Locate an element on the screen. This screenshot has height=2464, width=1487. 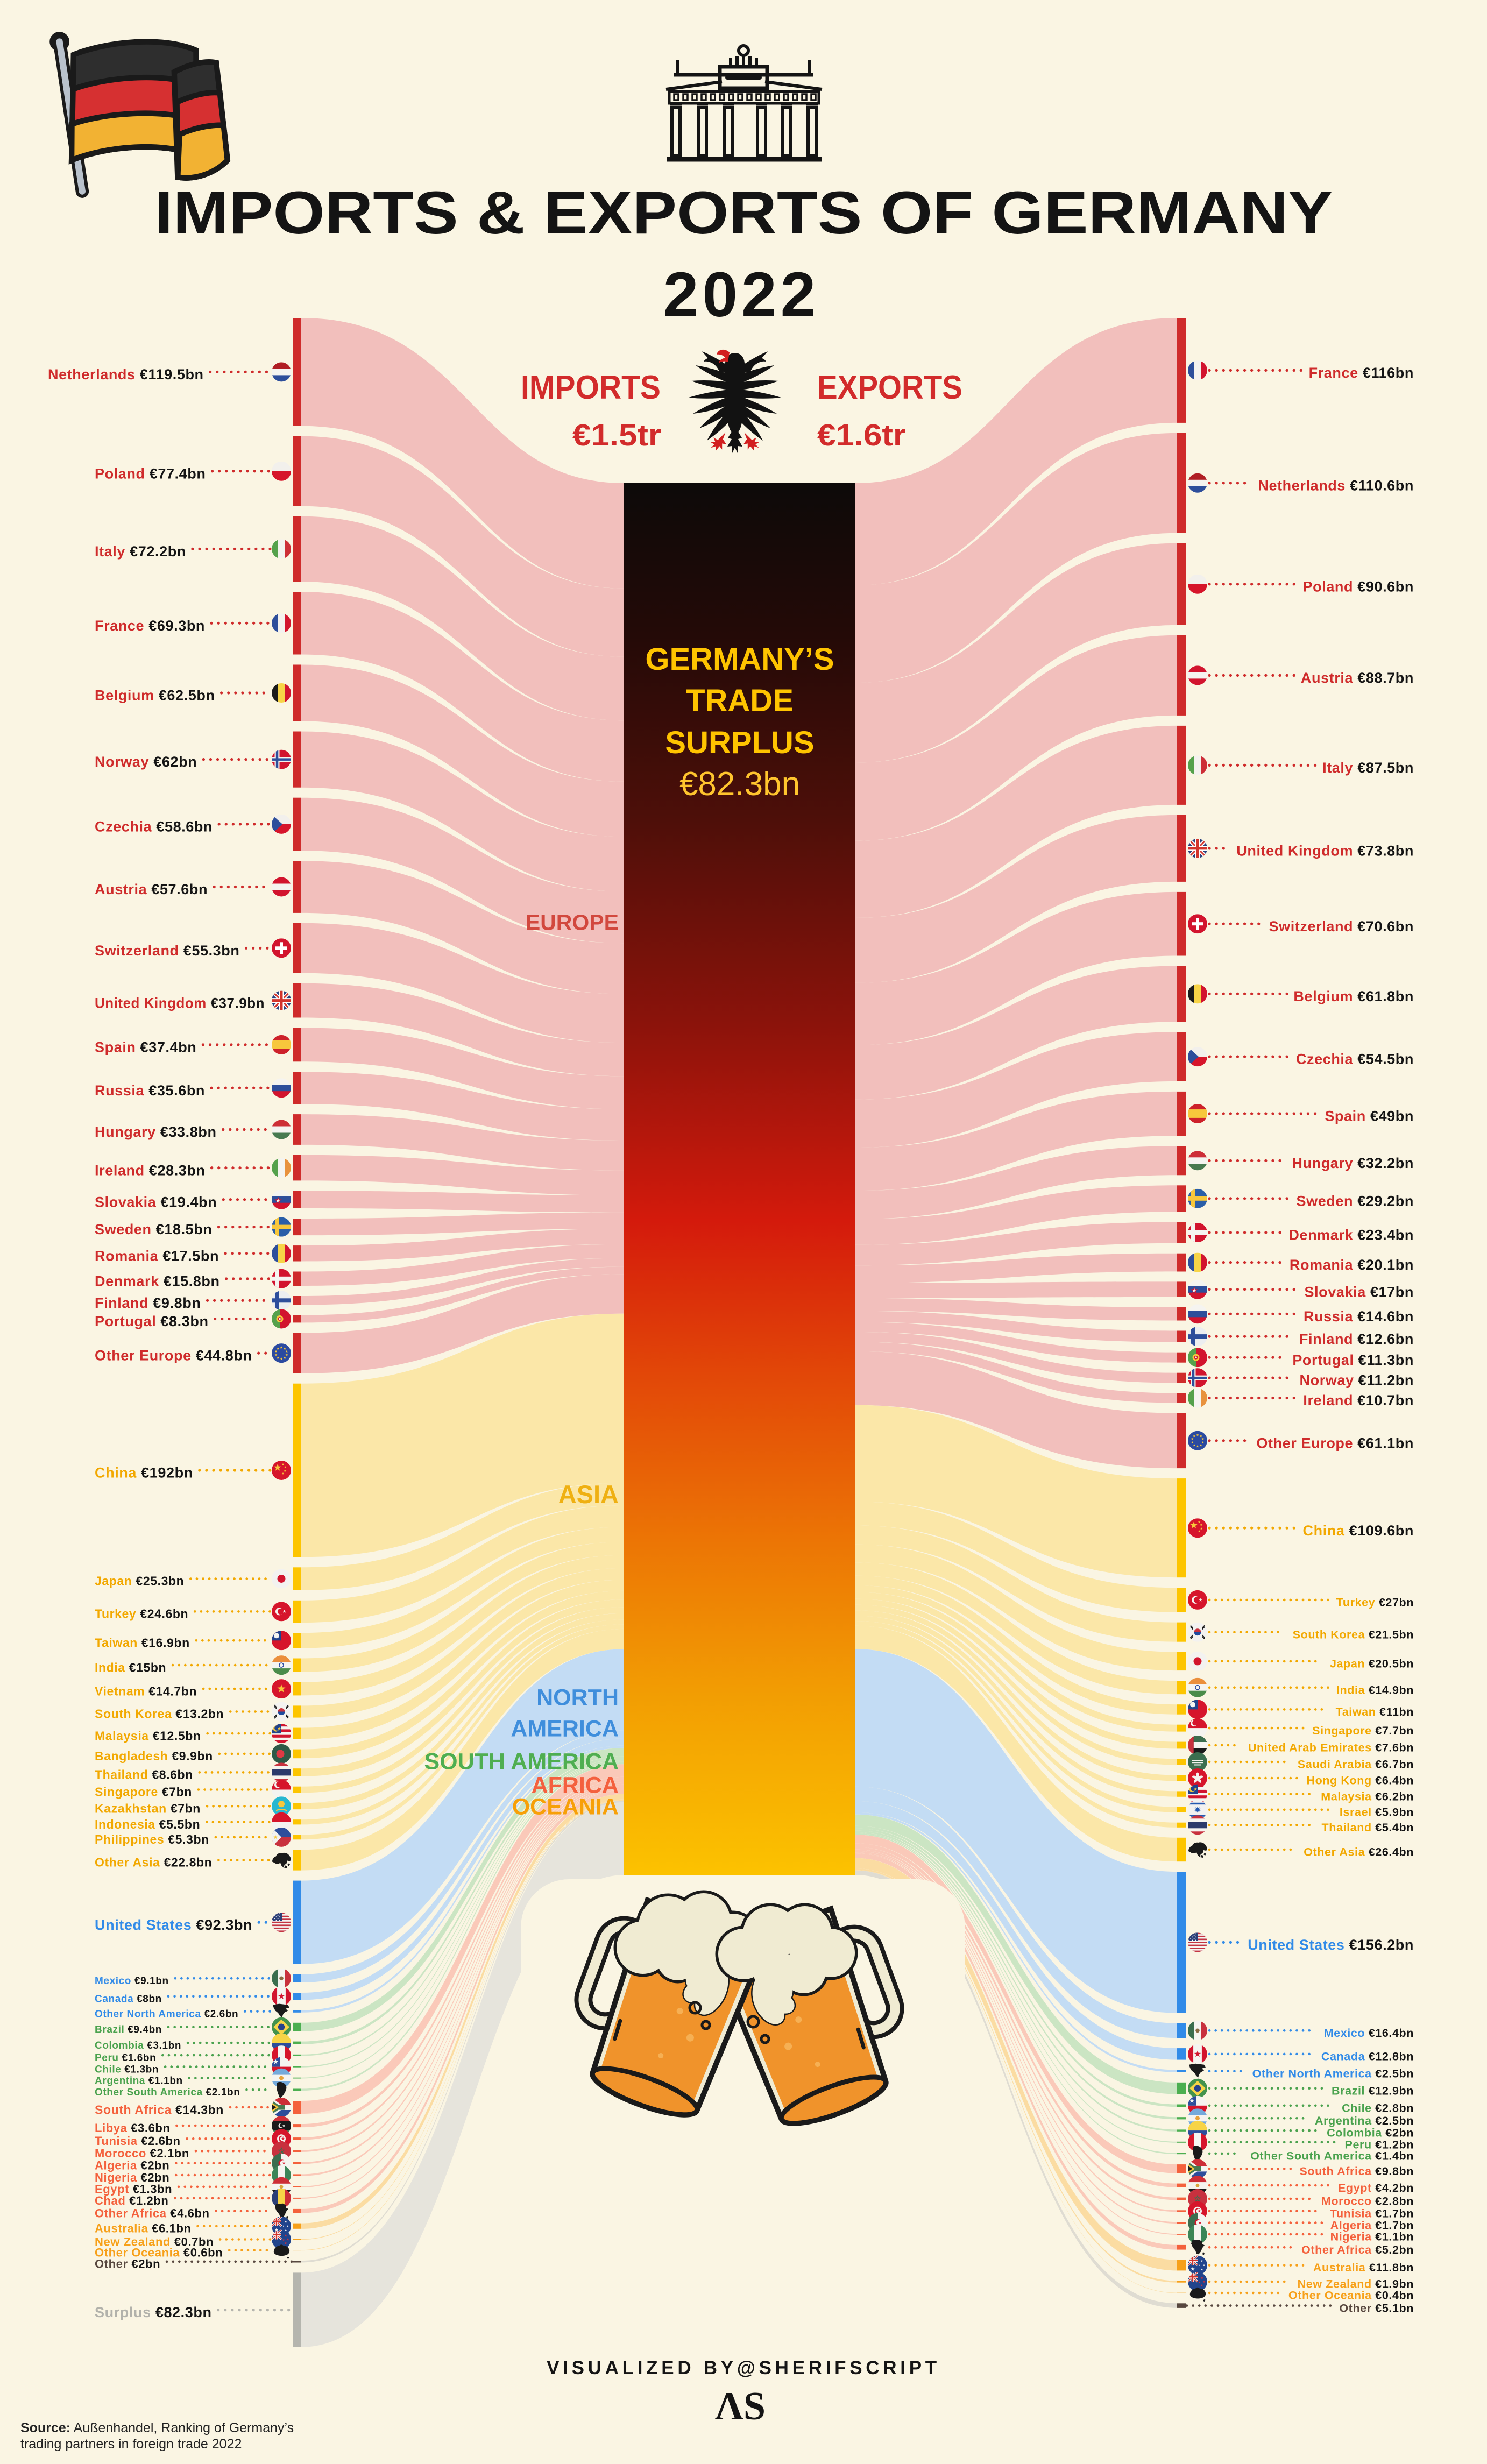
svg-text: Canada €12.8bn is located at coordinates (1367, 2056).